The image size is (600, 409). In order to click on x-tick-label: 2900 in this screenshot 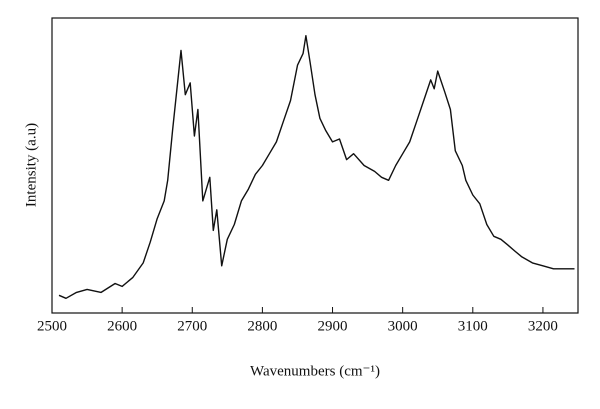, I will do `click(333, 326)`.